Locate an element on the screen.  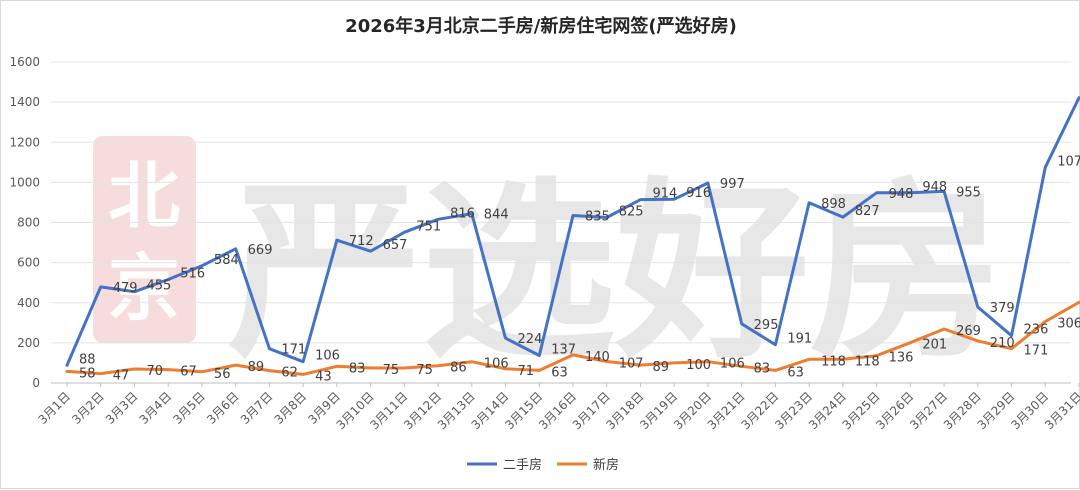
data-label-ershoufang: 657 is located at coordinates (395, 245).